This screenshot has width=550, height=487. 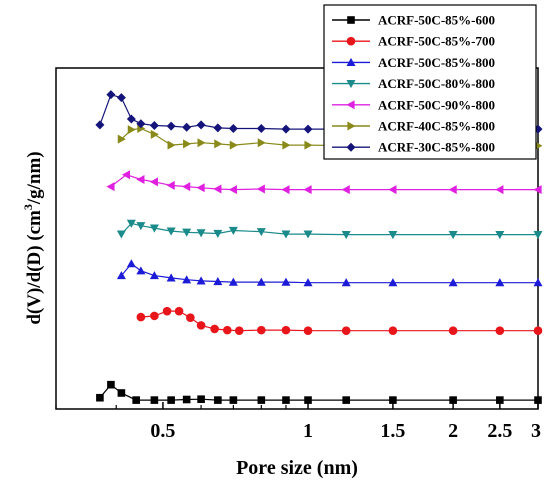 What do you see at coordinates (162, 431) in the screenshot?
I see `x-tick-label: 0.5` at bounding box center [162, 431].